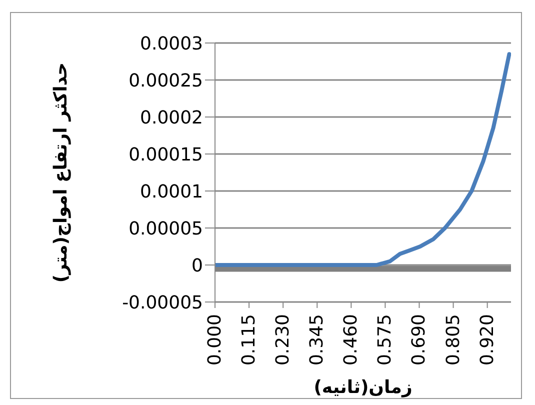  I want to click on x-tick-label: 0.230, so click(283, 340).